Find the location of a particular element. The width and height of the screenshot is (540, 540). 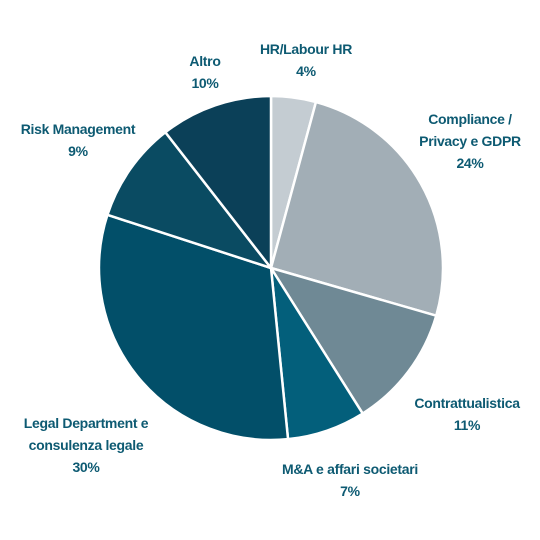

slice-label: HR/Labour HR 4% is located at coordinates (306, 60).